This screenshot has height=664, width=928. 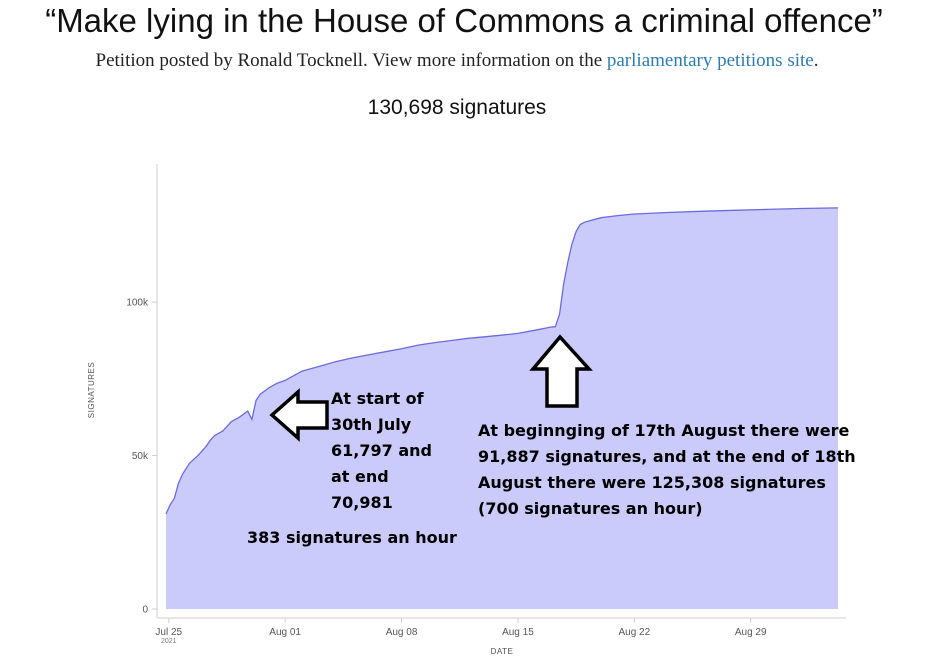 What do you see at coordinates (299, 415) in the screenshot?
I see `left-arrow-icon` at bounding box center [299, 415].